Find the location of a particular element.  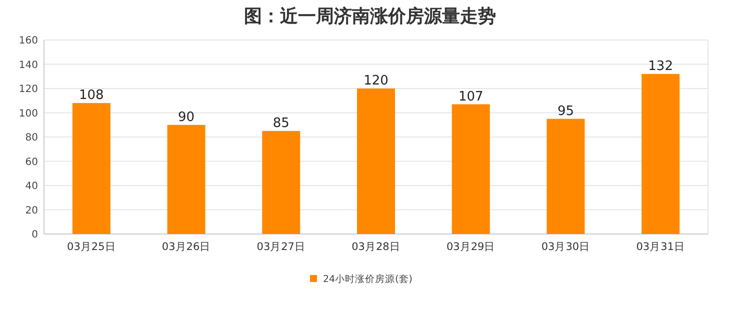

y-tick-label: 20 is located at coordinates (31, 210).